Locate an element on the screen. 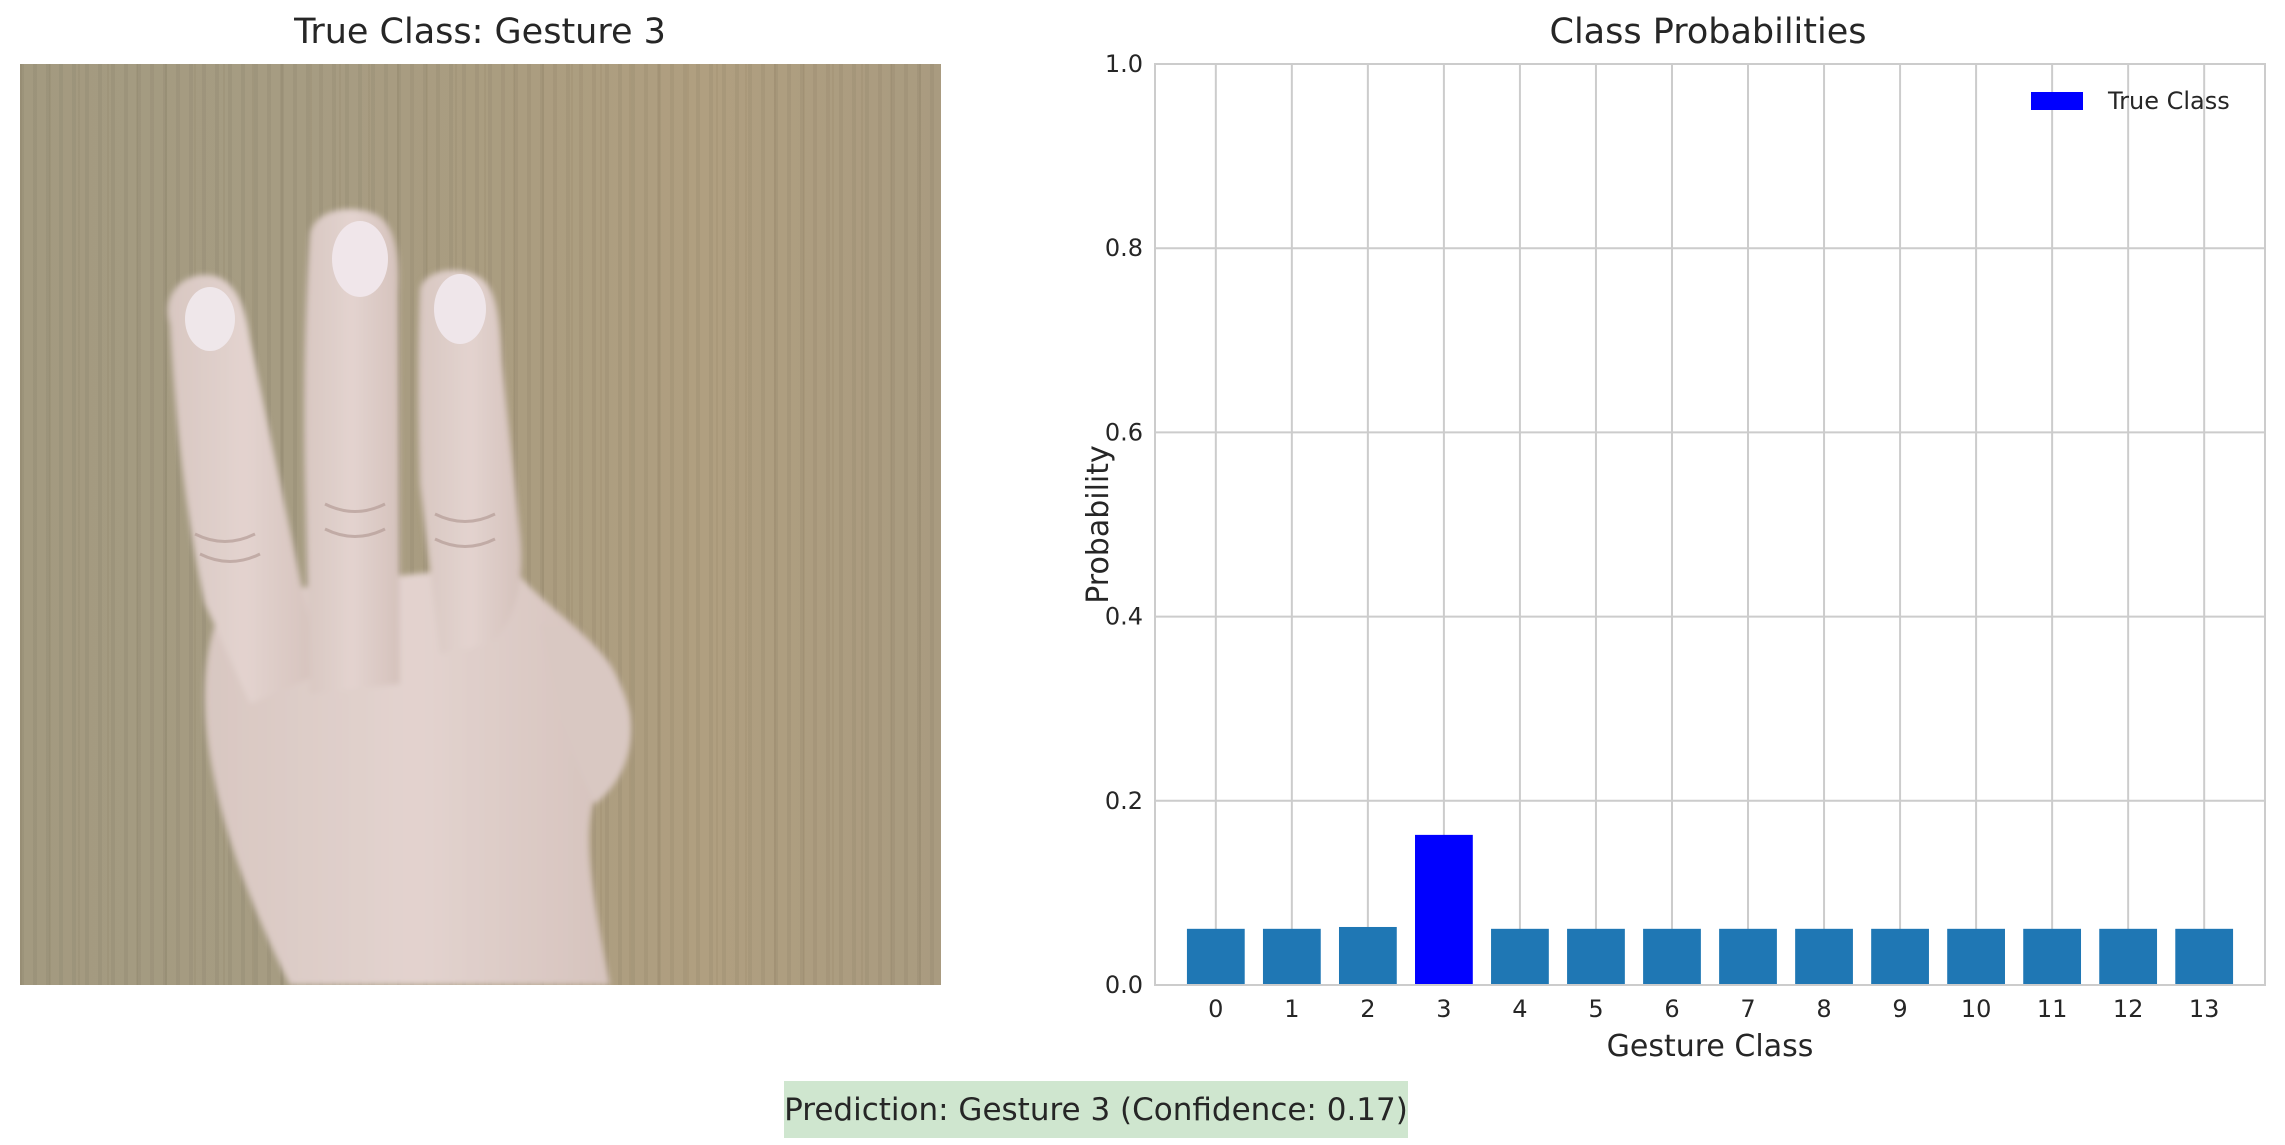  y-tick-label: 0.0 is located at coordinates (1124, 985).